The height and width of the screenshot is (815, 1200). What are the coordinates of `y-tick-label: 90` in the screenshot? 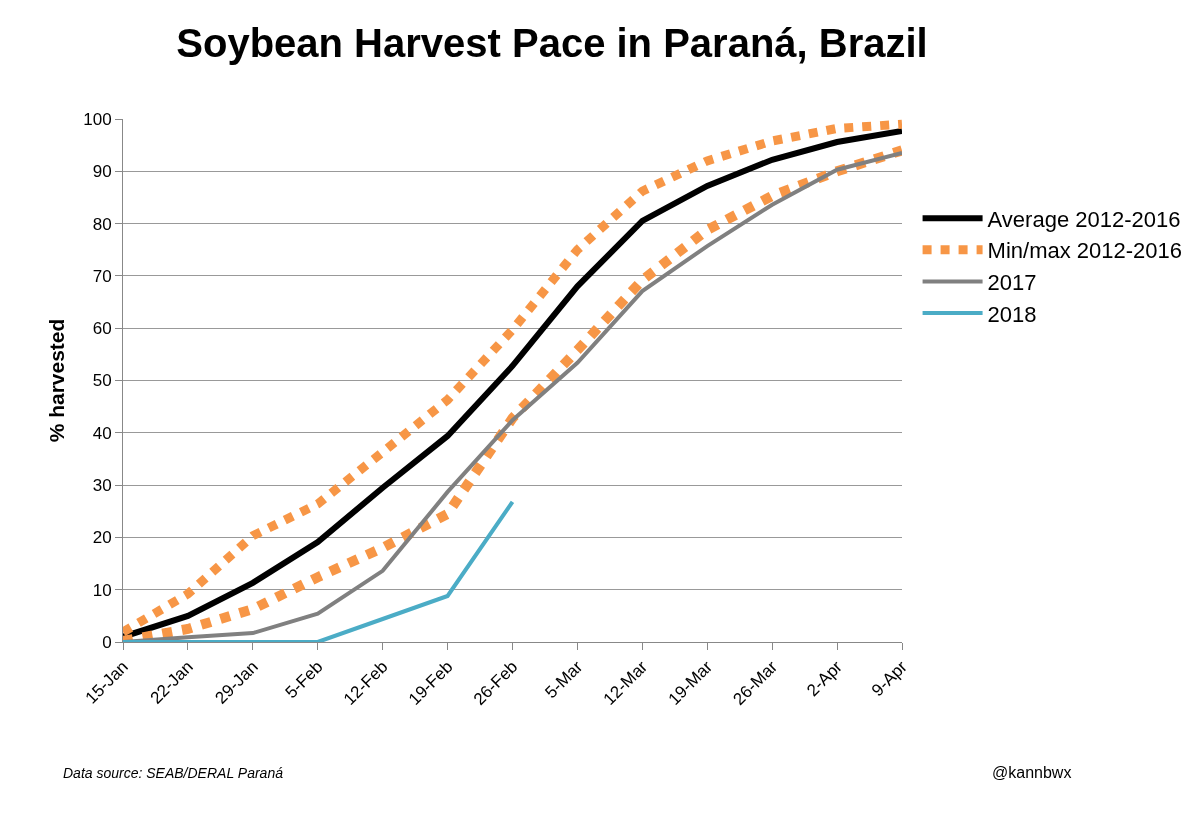 It's located at (102, 172).